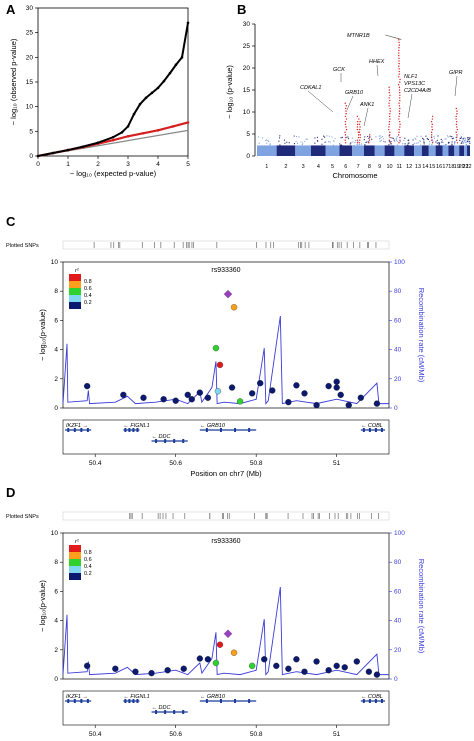  Describe the element at coordinates (466, 167) in the screenshot. I see `manhattan-chromosome-label: 21` at that location.